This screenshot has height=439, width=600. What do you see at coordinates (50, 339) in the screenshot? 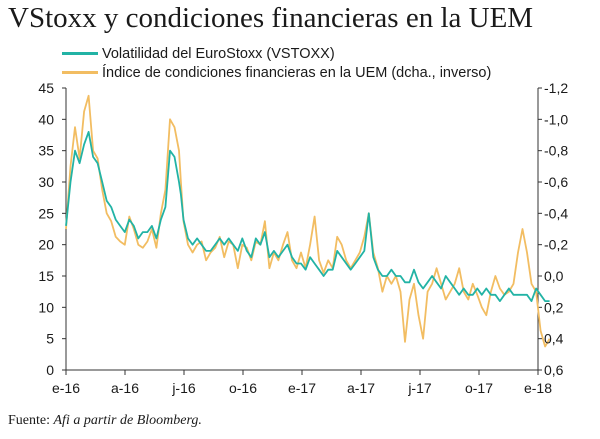
I see `y-left-tick-label: 5` at bounding box center [50, 339].